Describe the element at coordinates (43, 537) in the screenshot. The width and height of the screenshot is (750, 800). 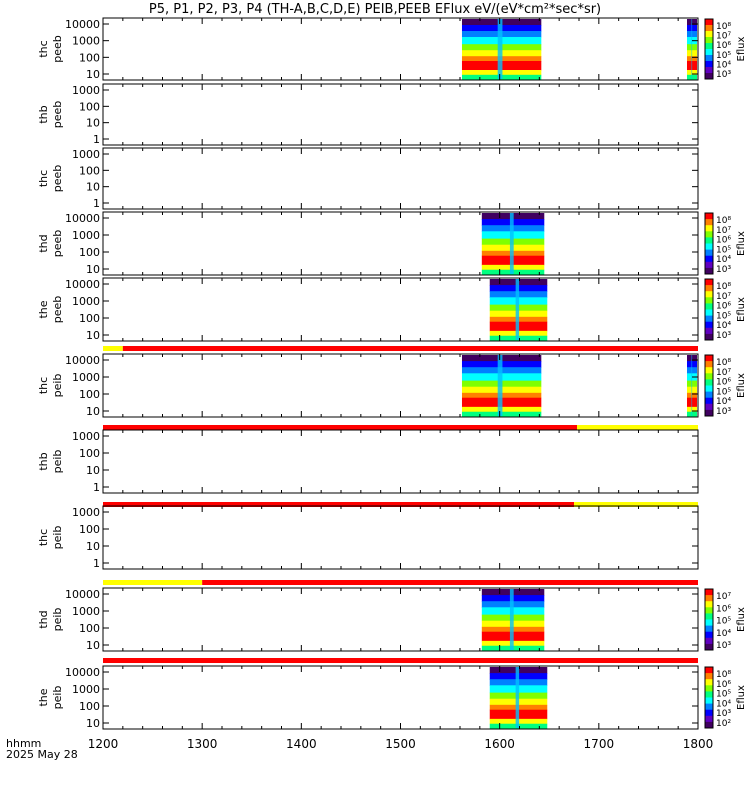
I see `y-axis-label: thc` at that location.